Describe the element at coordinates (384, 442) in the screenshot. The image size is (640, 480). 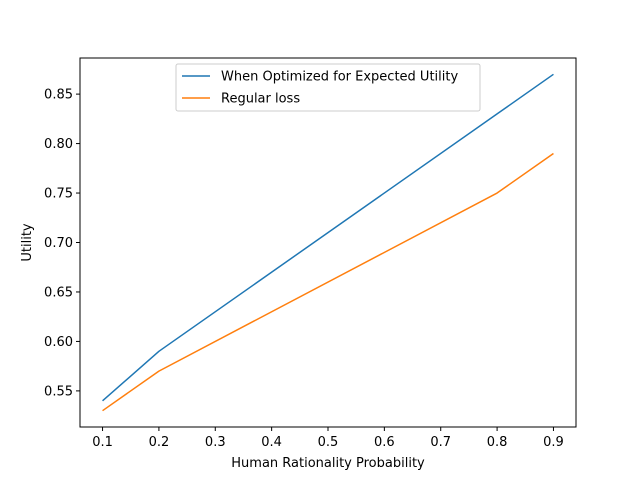
I see `x-tick-label: 0.6` at that location.